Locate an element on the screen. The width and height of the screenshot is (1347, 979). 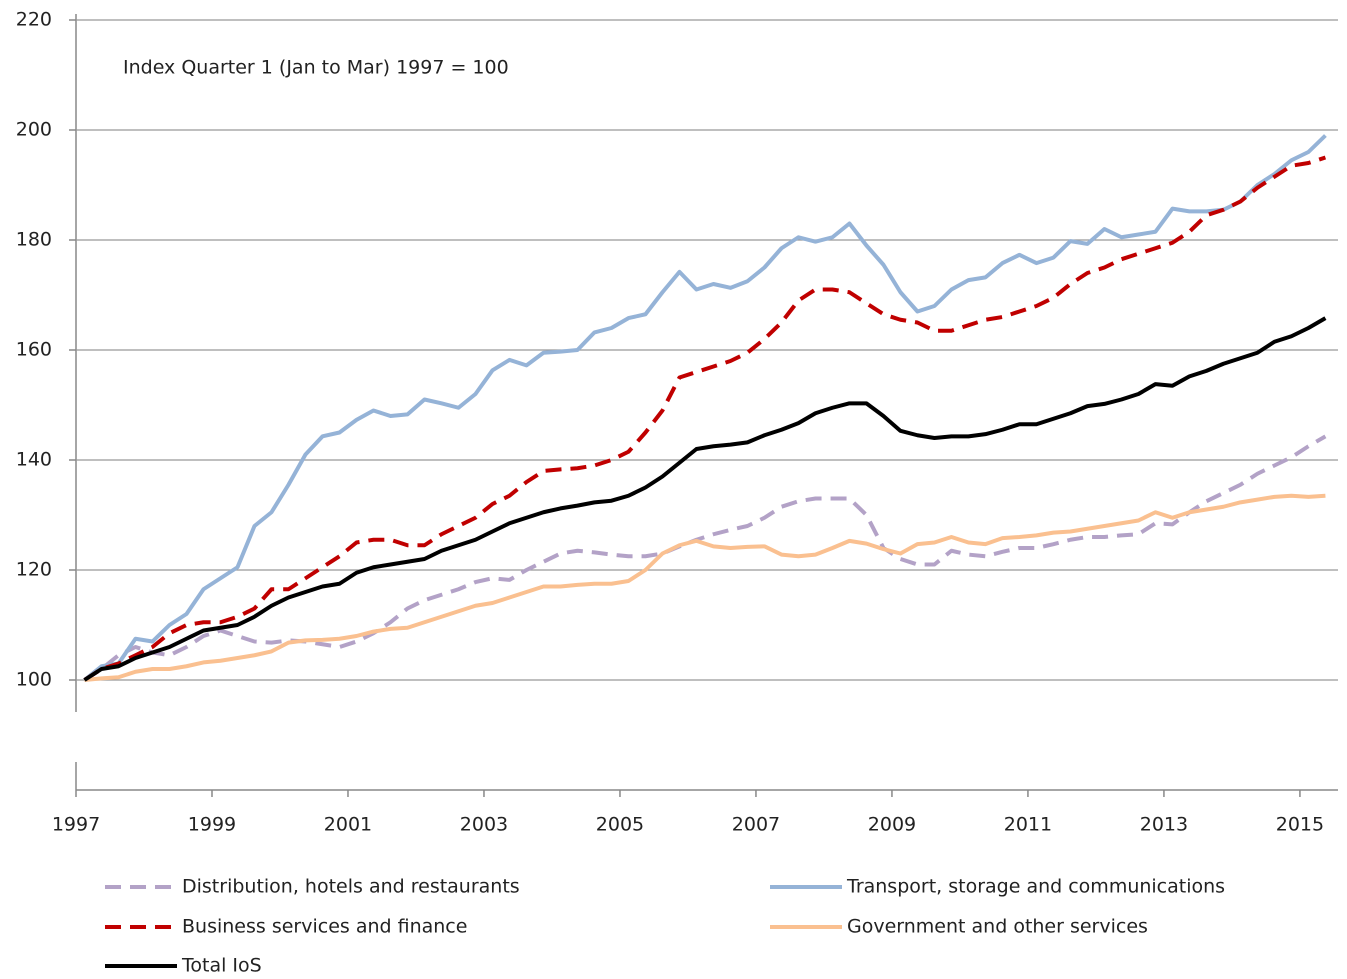
x-tick-label: 2007 is located at coordinates (756, 825).